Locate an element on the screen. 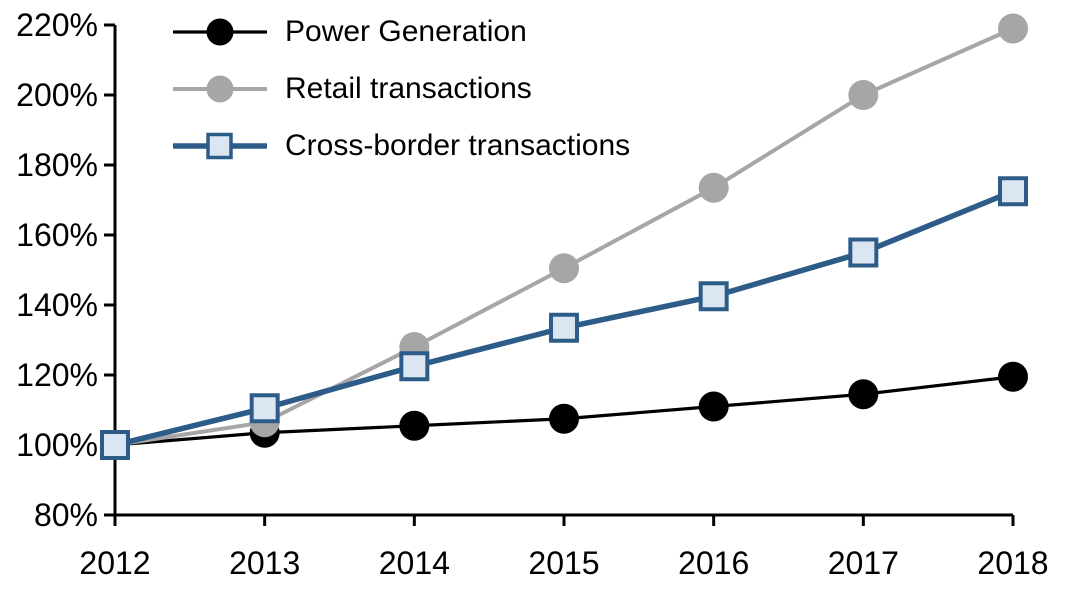 The image size is (1076, 590). x-tick-label: 2014 is located at coordinates (414, 563).